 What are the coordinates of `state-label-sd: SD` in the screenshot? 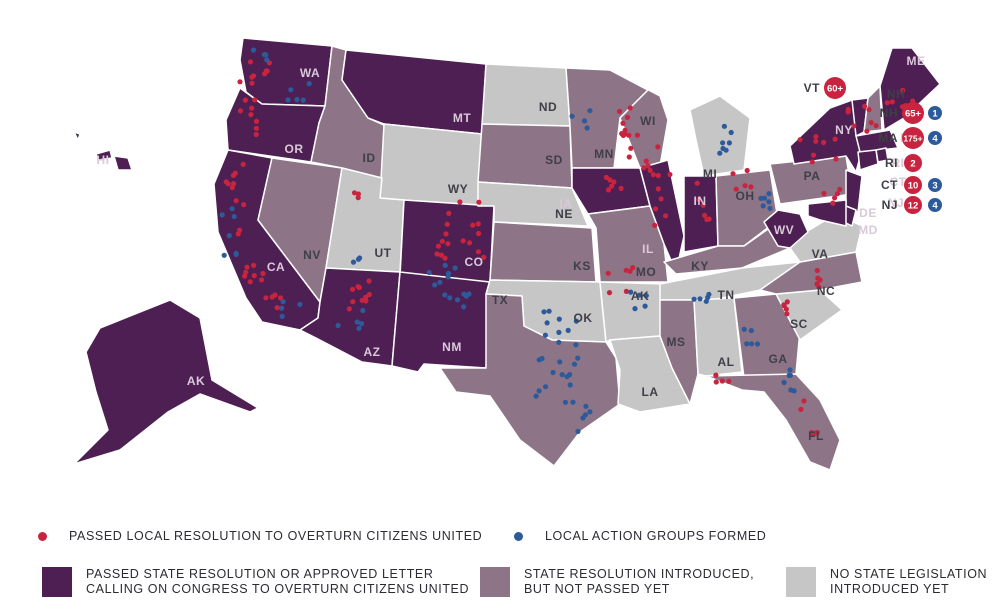 It's located at (554, 160).